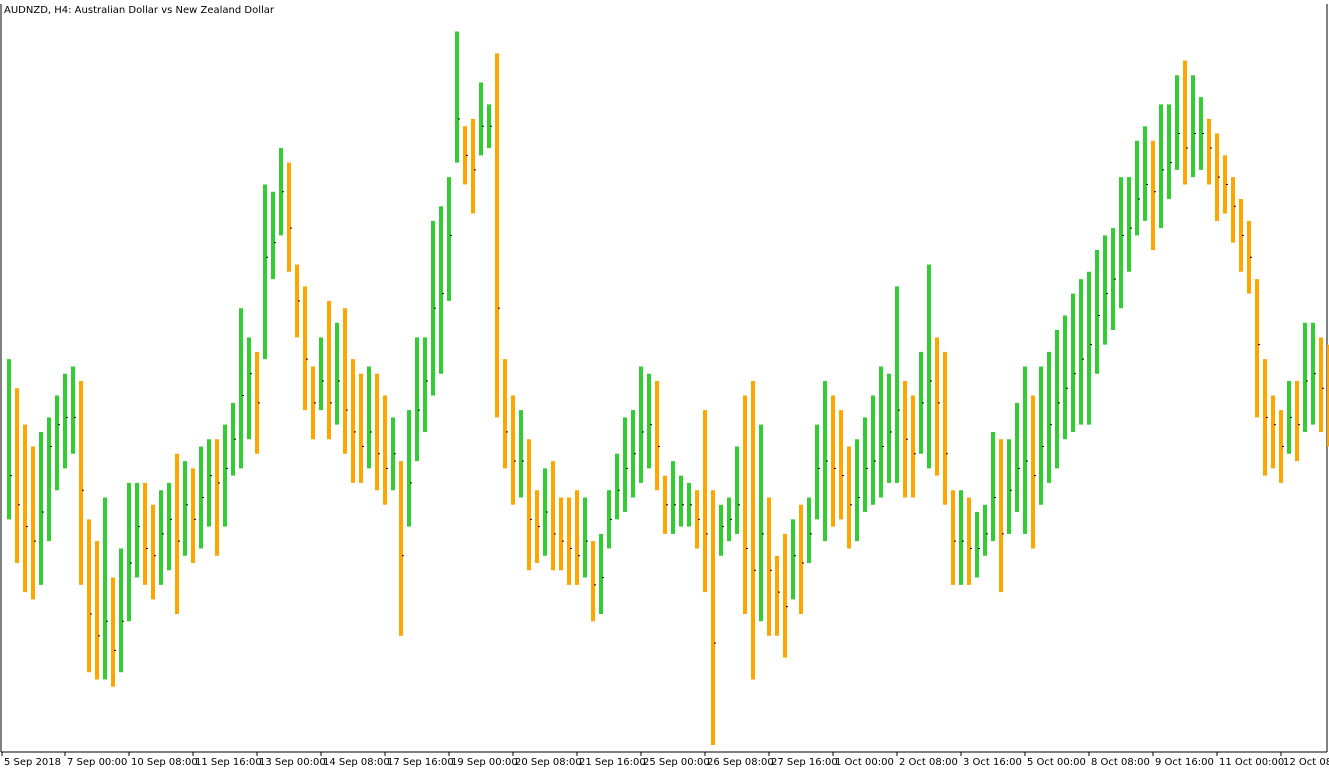  What do you see at coordinates (1120, 762) in the screenshot?
I see `x-tick-label: 8 Oct 08:00` at bounding box center [1120, 762].